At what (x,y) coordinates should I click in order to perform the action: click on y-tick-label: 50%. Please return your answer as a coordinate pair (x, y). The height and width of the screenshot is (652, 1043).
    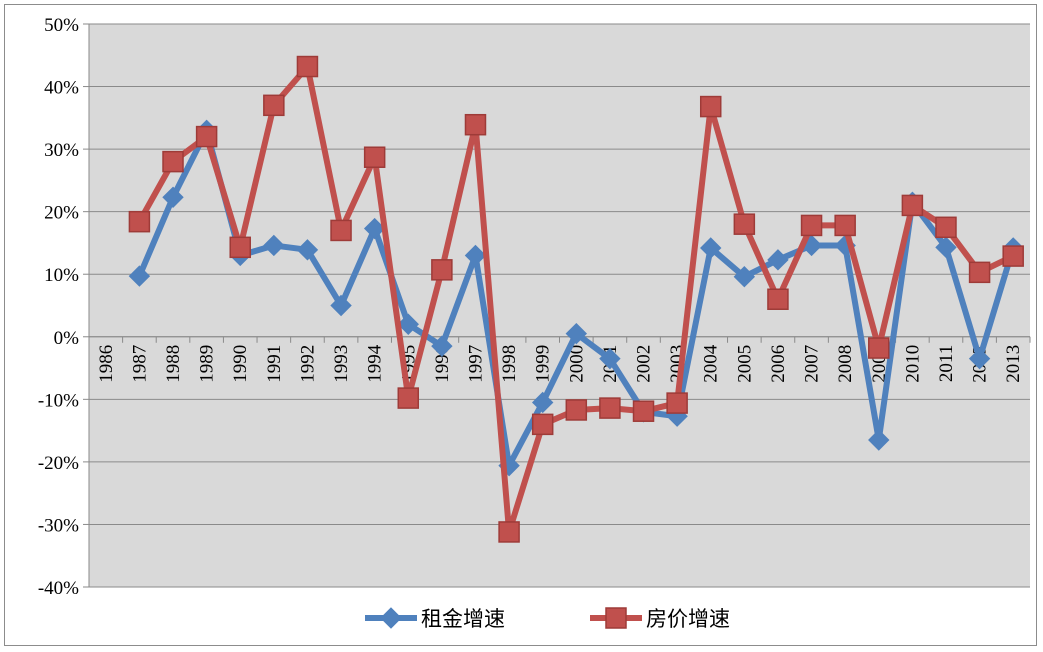
    Looking at the image, I should click on (61, 25).